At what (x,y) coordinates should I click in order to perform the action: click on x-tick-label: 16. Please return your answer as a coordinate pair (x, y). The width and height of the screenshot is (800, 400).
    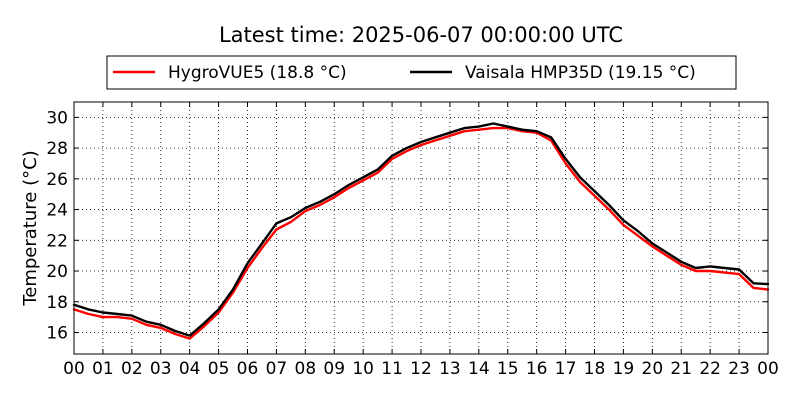
    Looking at the image, I should click on (537, 369).